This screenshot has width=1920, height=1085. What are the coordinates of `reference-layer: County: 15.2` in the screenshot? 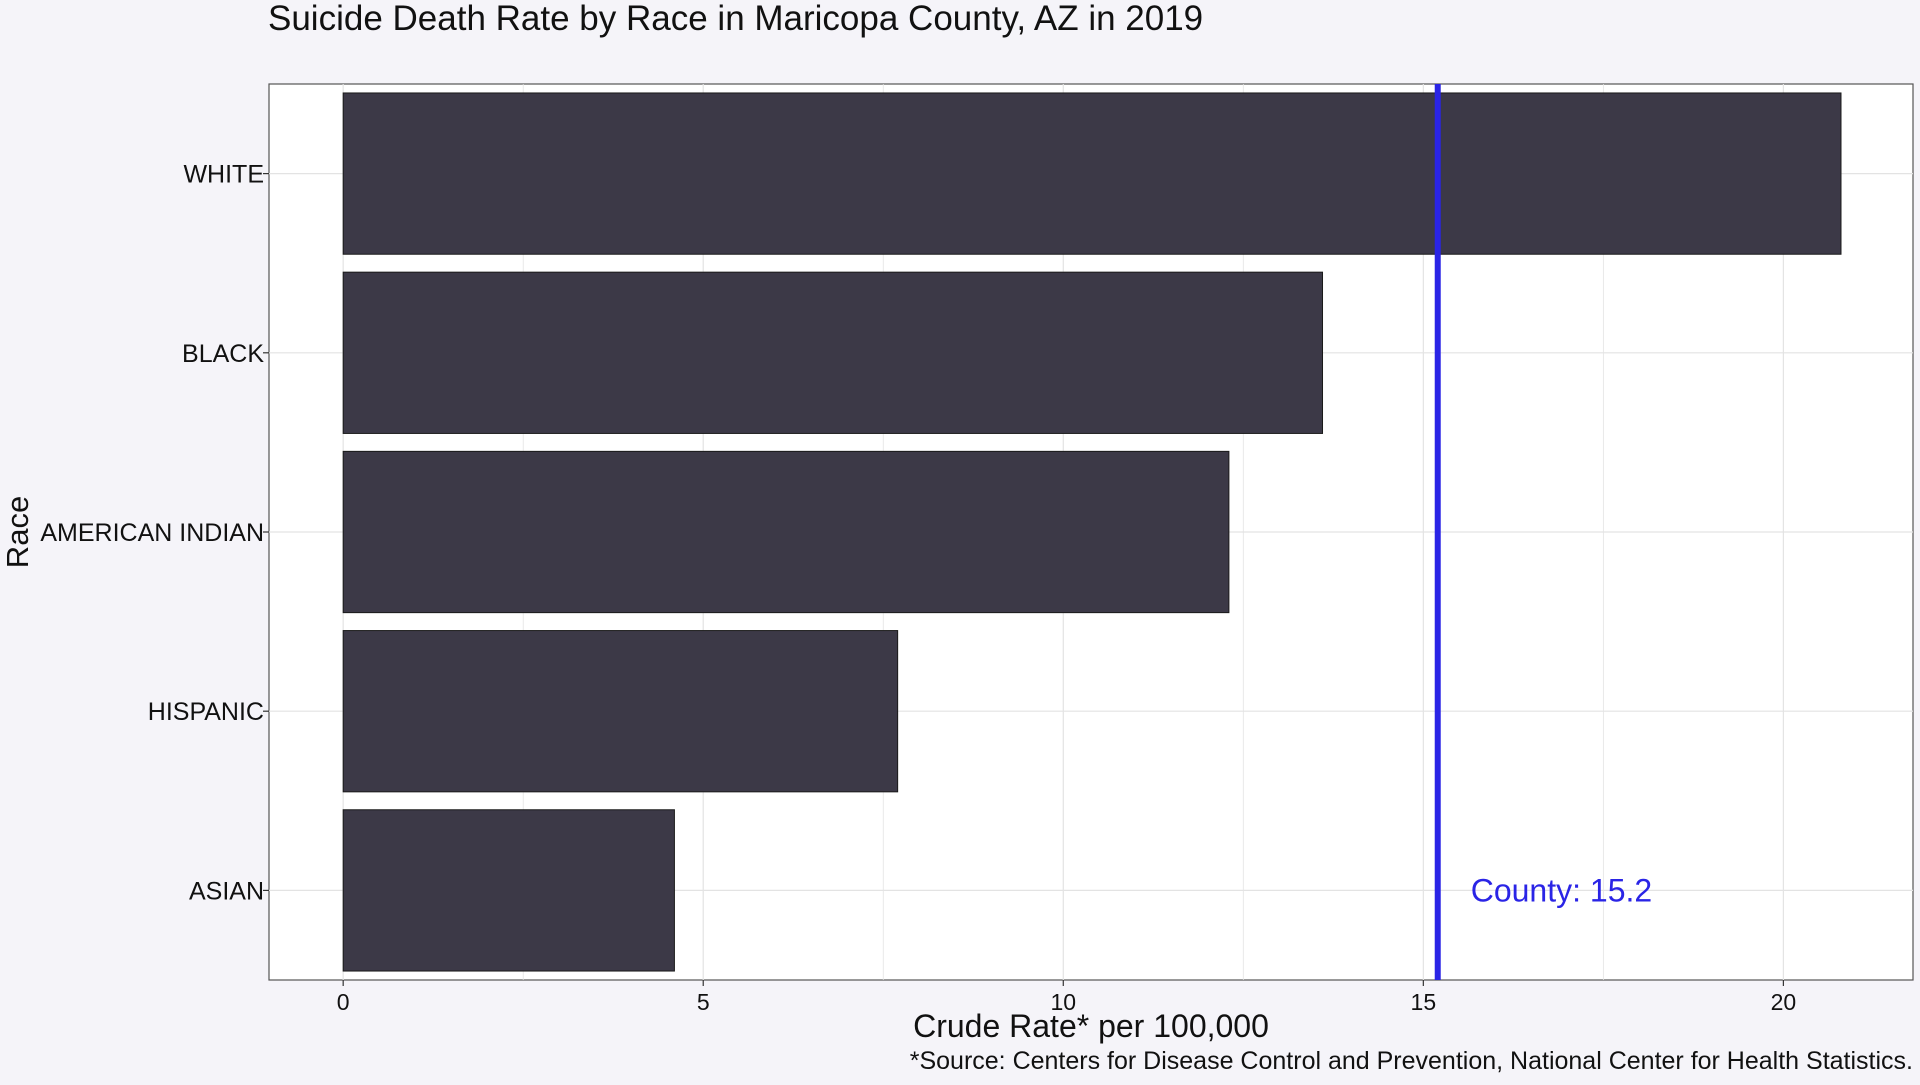 It's located at (1543, 532).